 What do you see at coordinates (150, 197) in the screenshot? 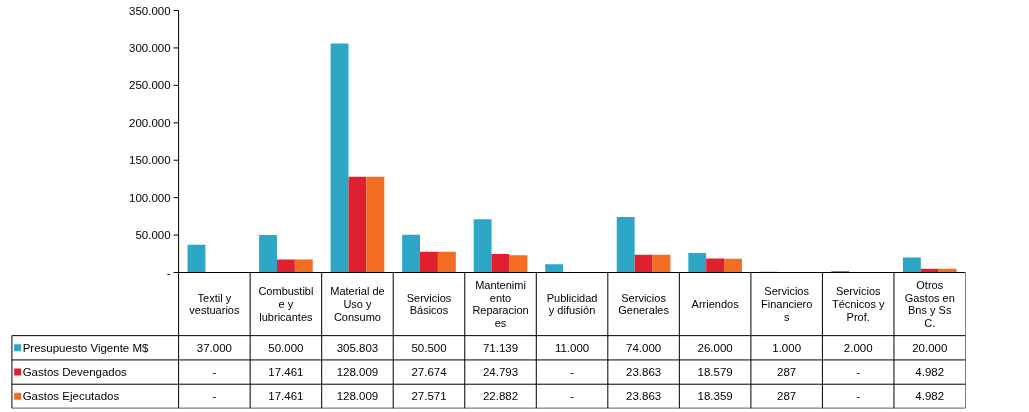
I see `y-tick-label: 100.000` at bounding box center [150, 197].